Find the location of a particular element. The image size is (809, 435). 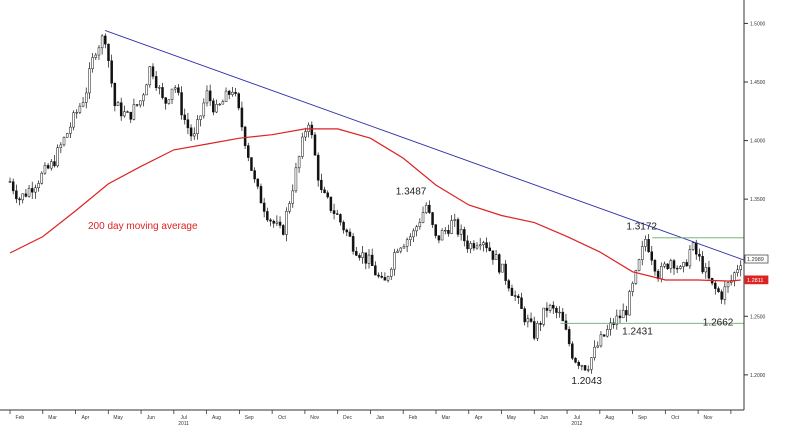

x-tick-label: Oct is located at coordinates (675, 418).